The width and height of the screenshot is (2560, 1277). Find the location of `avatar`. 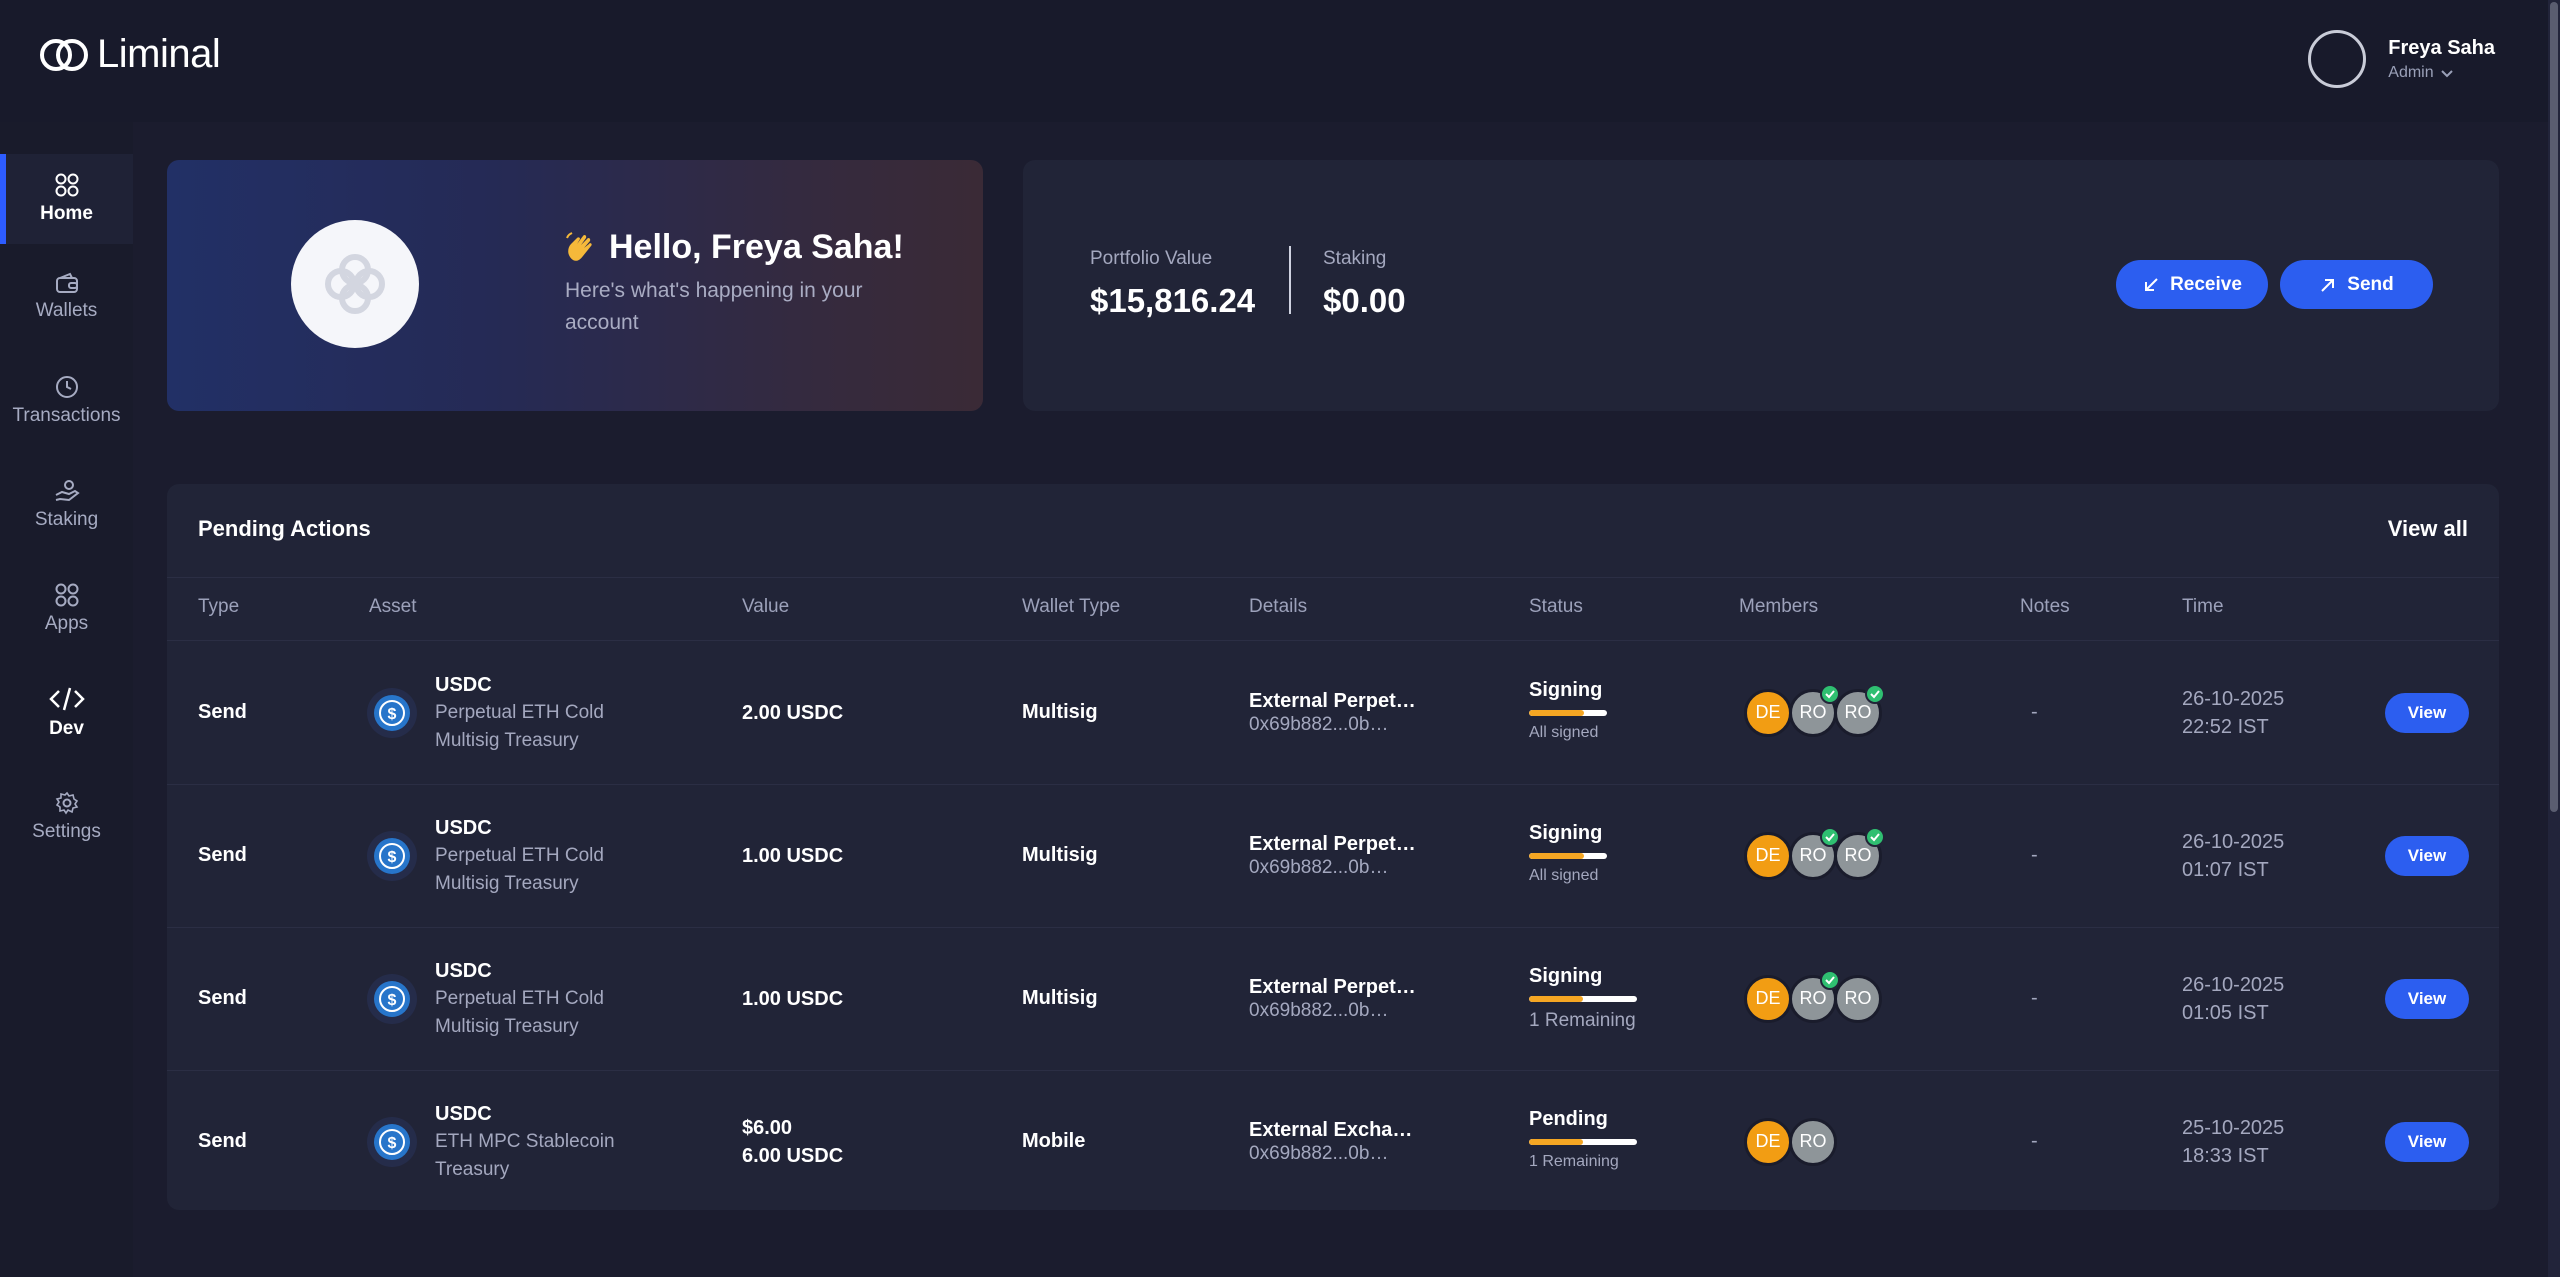

avatar is located at coordinates (2337, 59).